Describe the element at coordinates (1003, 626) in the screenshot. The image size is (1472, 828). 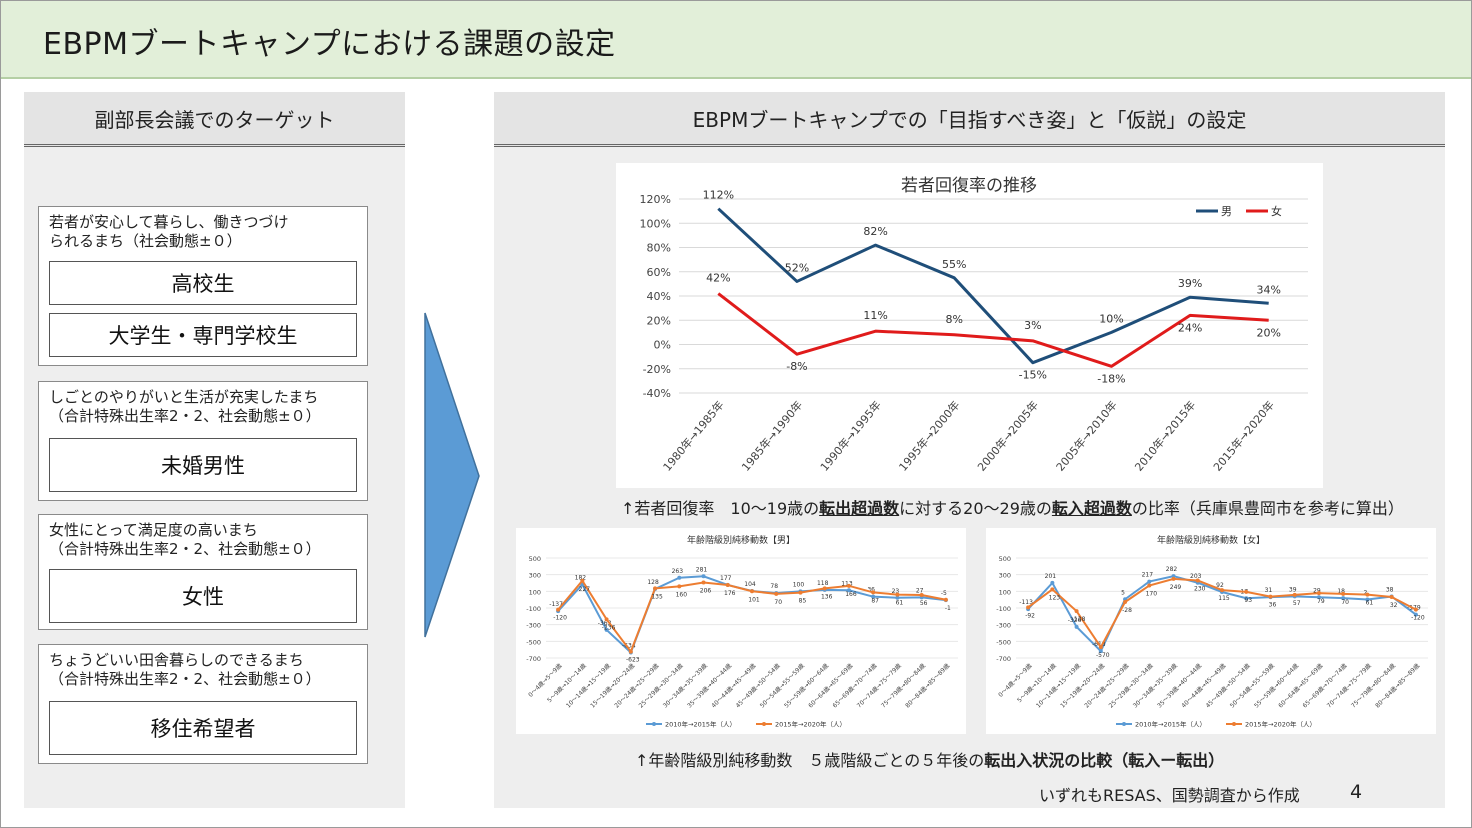
I see `y-tick-label: -300` at that location.